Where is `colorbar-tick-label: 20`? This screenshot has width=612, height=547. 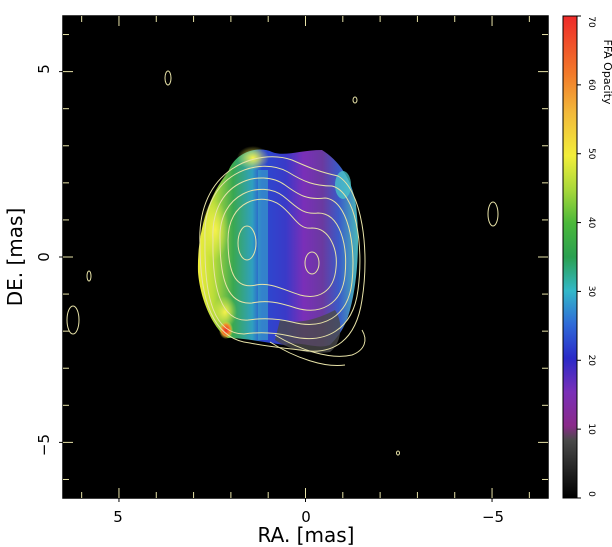
colorbar-tick-label: 20 is located at coordinates (591, 361).